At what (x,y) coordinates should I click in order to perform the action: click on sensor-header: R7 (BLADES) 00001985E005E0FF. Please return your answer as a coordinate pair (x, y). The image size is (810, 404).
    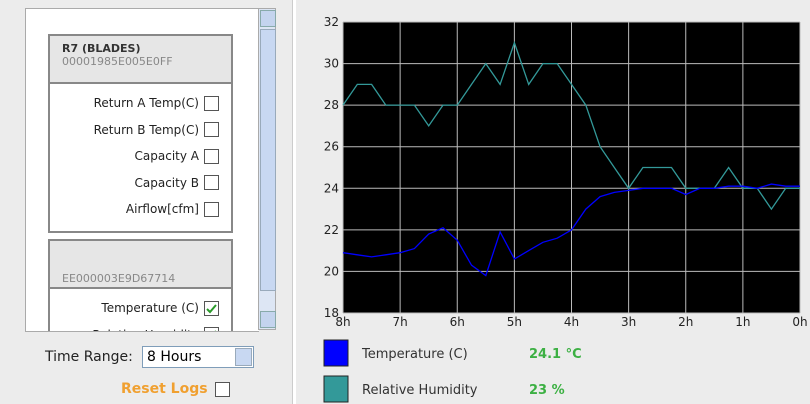
    Looking at the image, I should click on (140, 60).